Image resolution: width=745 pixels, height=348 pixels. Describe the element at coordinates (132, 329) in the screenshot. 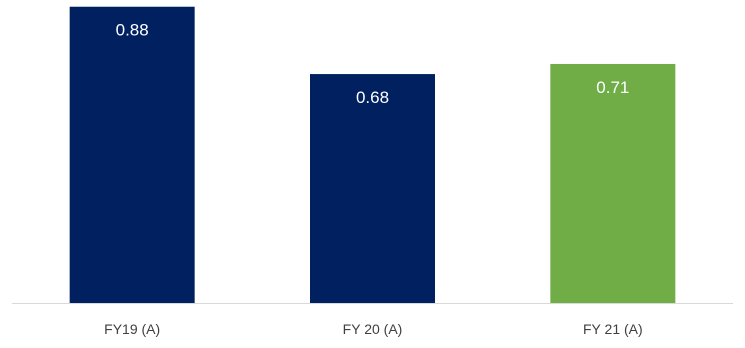

I see `category-label-1: FY19 (A)` at that location.